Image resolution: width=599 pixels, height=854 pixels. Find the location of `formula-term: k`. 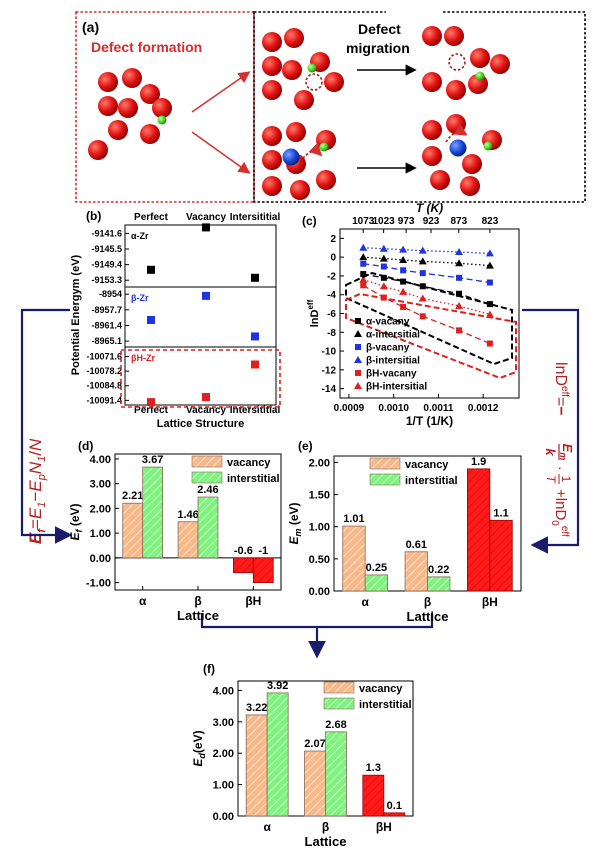

formula-term: k is located at coordinates (550, 452).